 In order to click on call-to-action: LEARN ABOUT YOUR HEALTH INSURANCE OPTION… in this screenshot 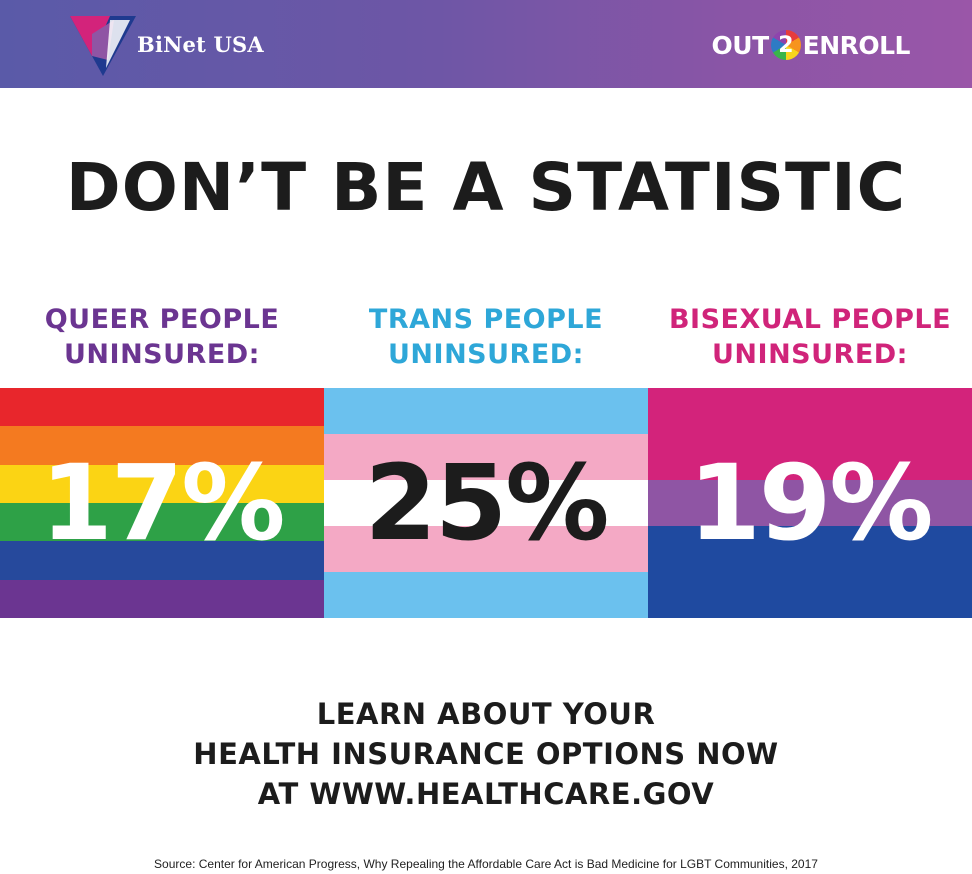, I will do `click(486, 754)`.